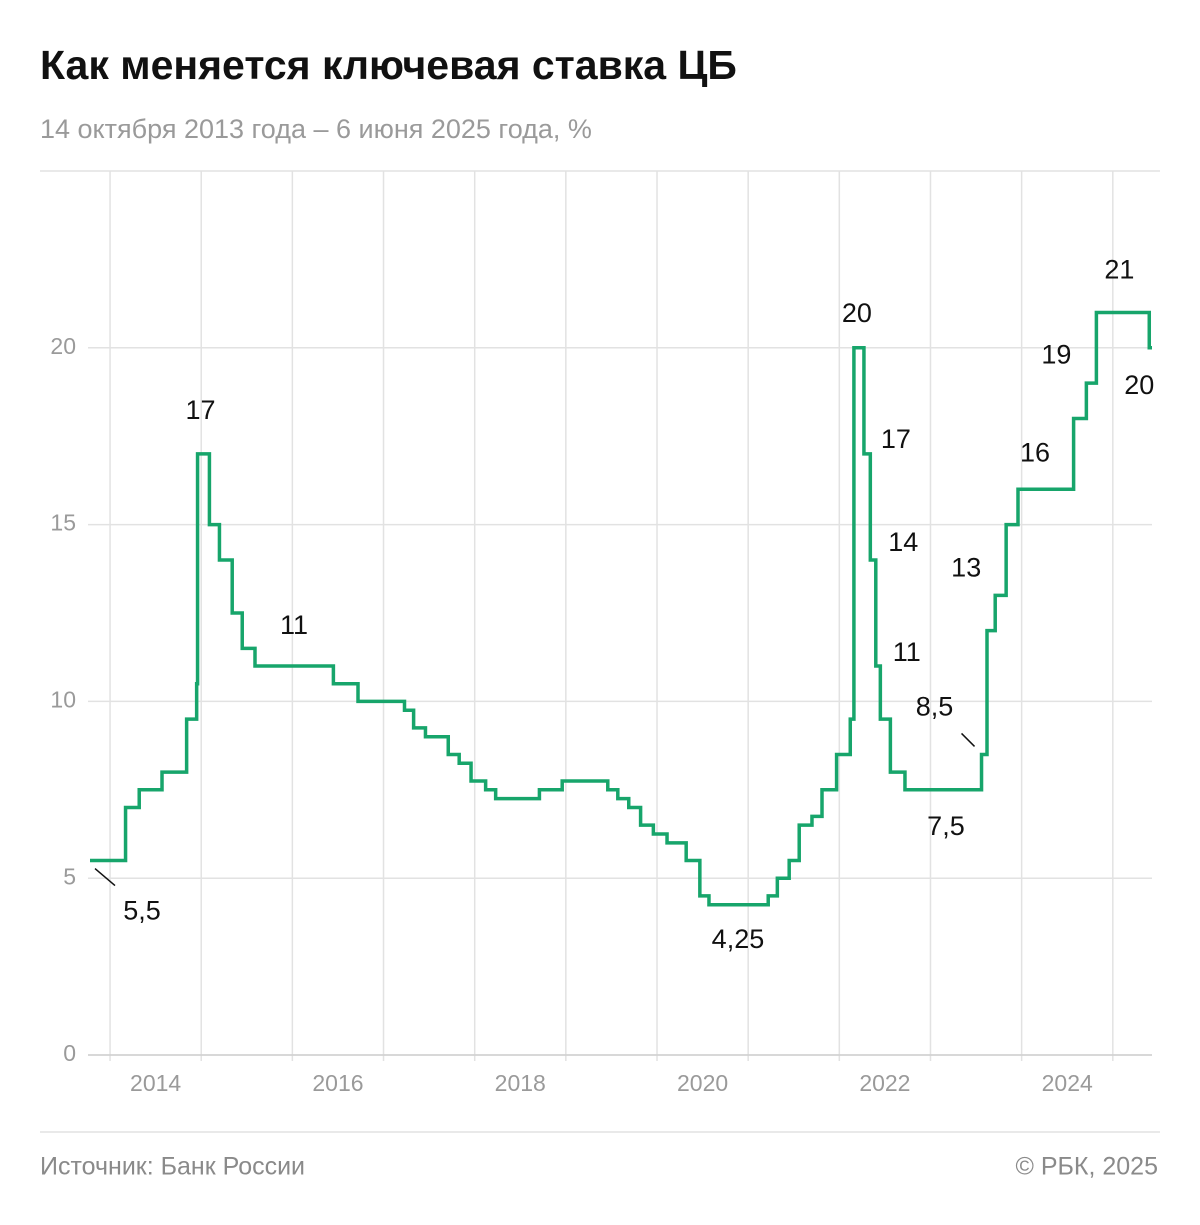  Describe the element at coordinates (738, 939) in the screenshot. I see `data-label: 4,25` at that location.